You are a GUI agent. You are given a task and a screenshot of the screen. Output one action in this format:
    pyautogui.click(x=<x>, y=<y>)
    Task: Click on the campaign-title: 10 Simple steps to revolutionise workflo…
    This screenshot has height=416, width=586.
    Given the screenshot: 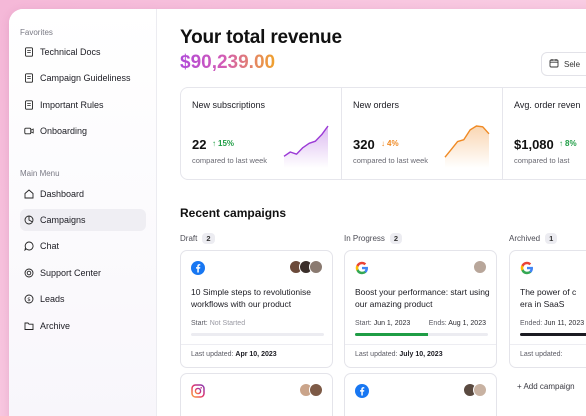 What is the action you would take?
    pyautogui.click(x=251, y=298)
    